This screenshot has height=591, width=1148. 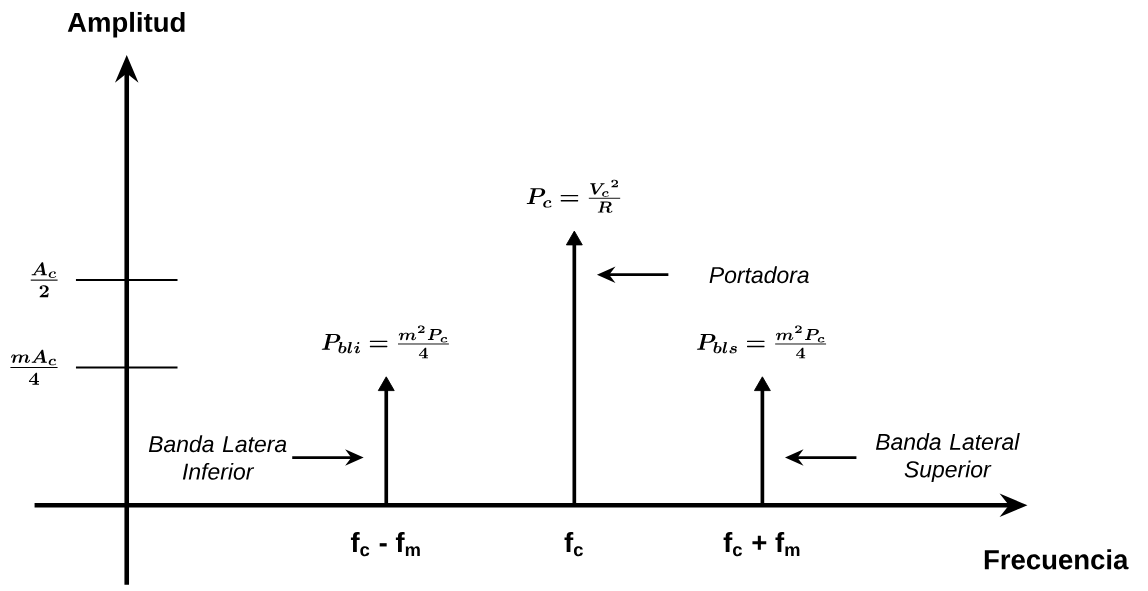 I want to click on annotation: $\bm{P_{bli} = \frac{m^{2}P_c}{4}}$, so click(x=385, y=342).